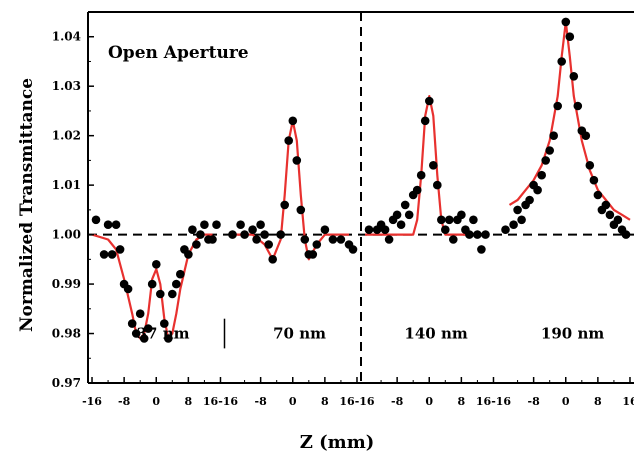 This screenshot has height=458, width=634. Describe the element at coordinates (66, 136) in the screenshot. I see `y-tick-label: 1.02` at that location.